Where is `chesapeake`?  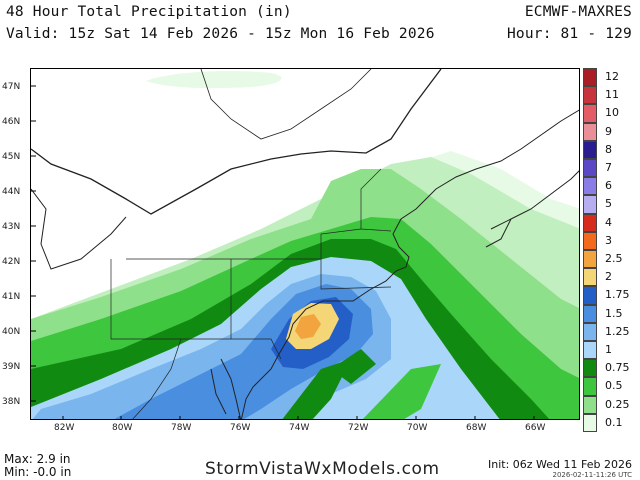
chesapeake is located at coordinates (226, 388).